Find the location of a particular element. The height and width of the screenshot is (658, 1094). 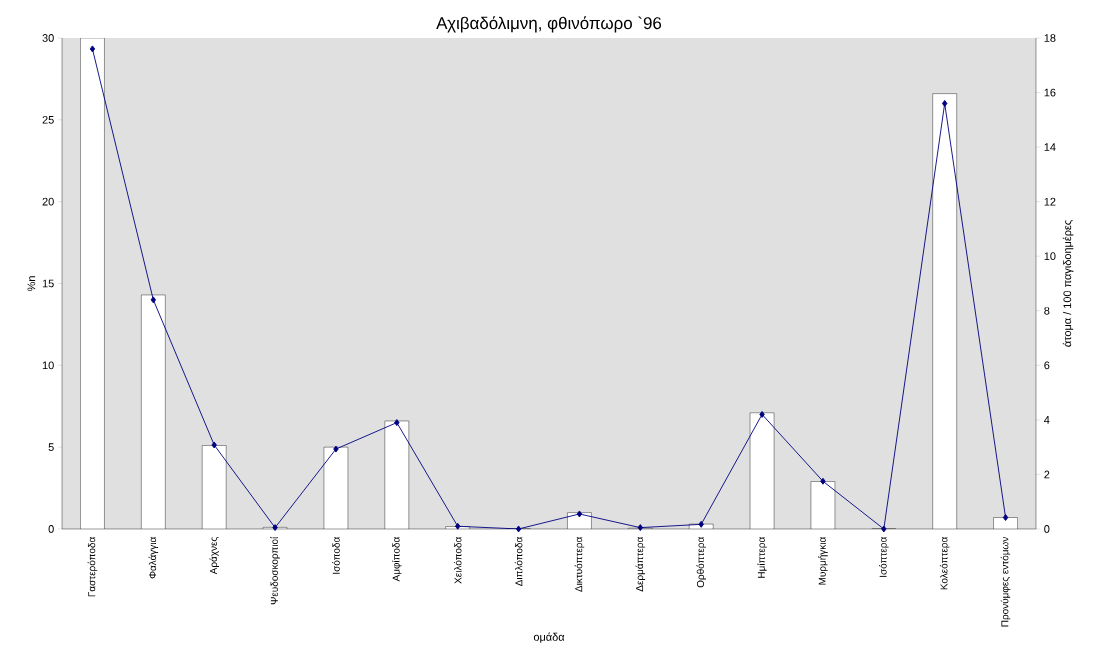

x-tick-label: Αράχνες is located at coordinates (214, 556).